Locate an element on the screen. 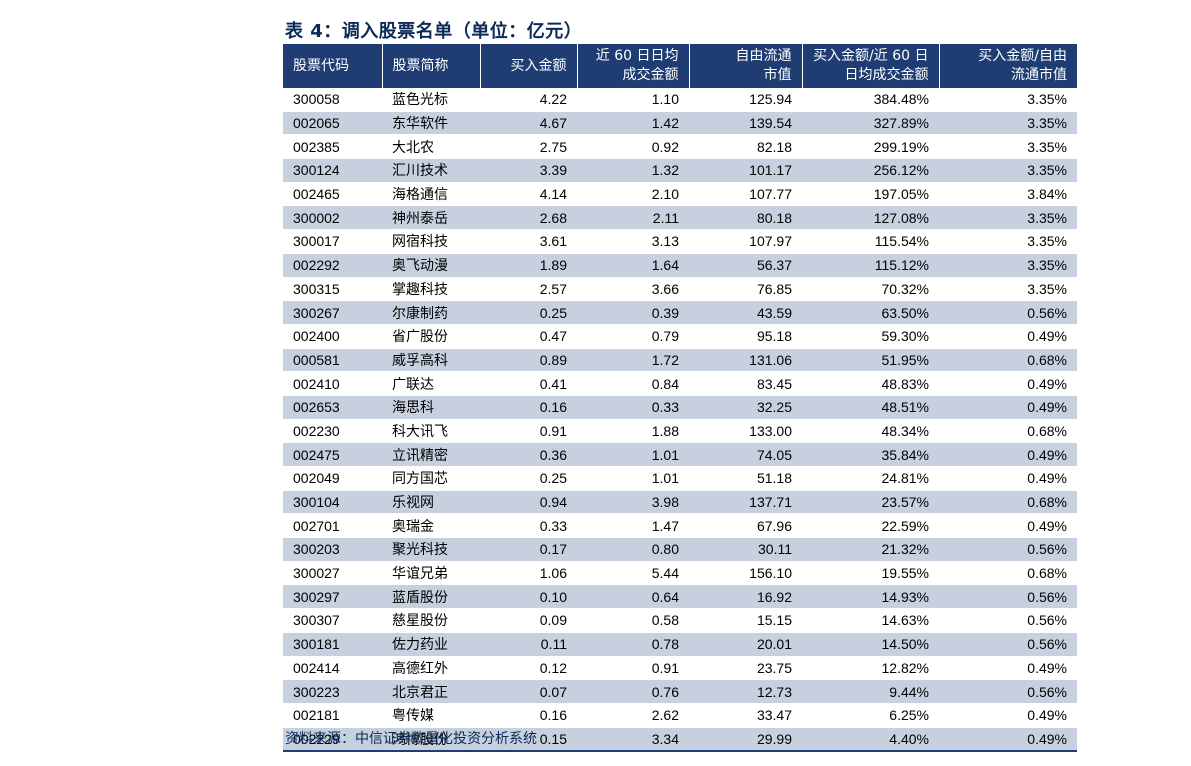 This screenshot has width=1191, height=766. stock-name-cell: 佐力药业 is located at coordinates (431, 644).